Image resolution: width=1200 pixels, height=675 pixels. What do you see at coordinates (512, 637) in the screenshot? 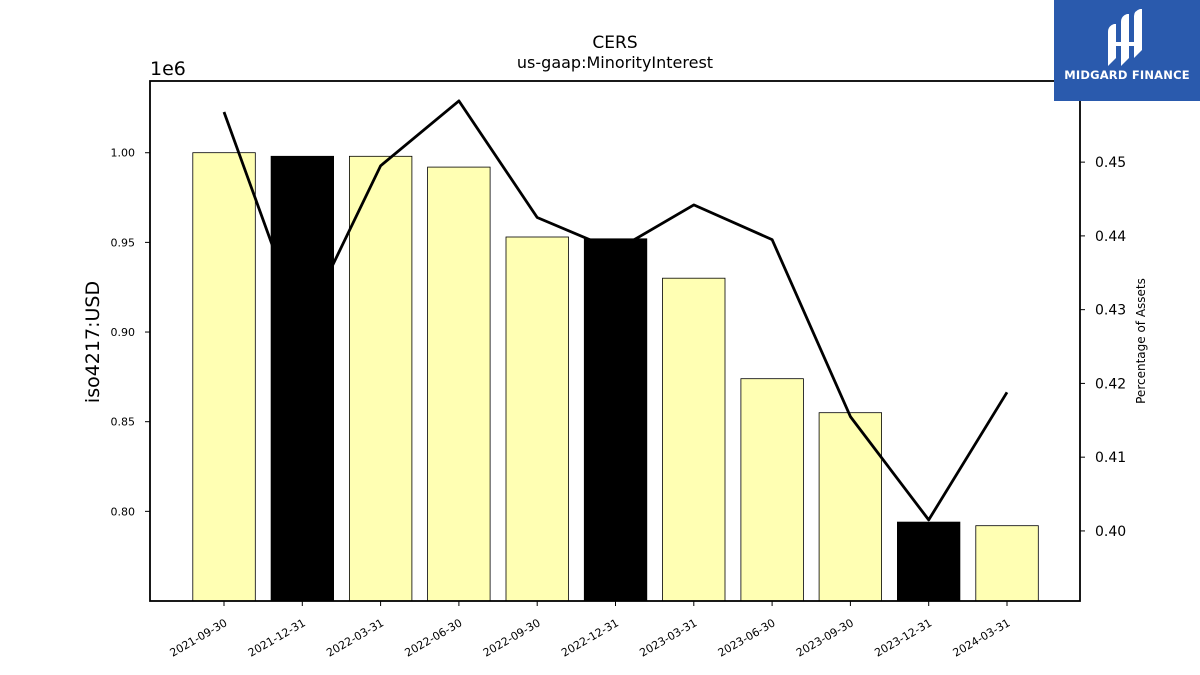
I see `x-tick-label: 2022-09-30` at bounding box center [512, 637].